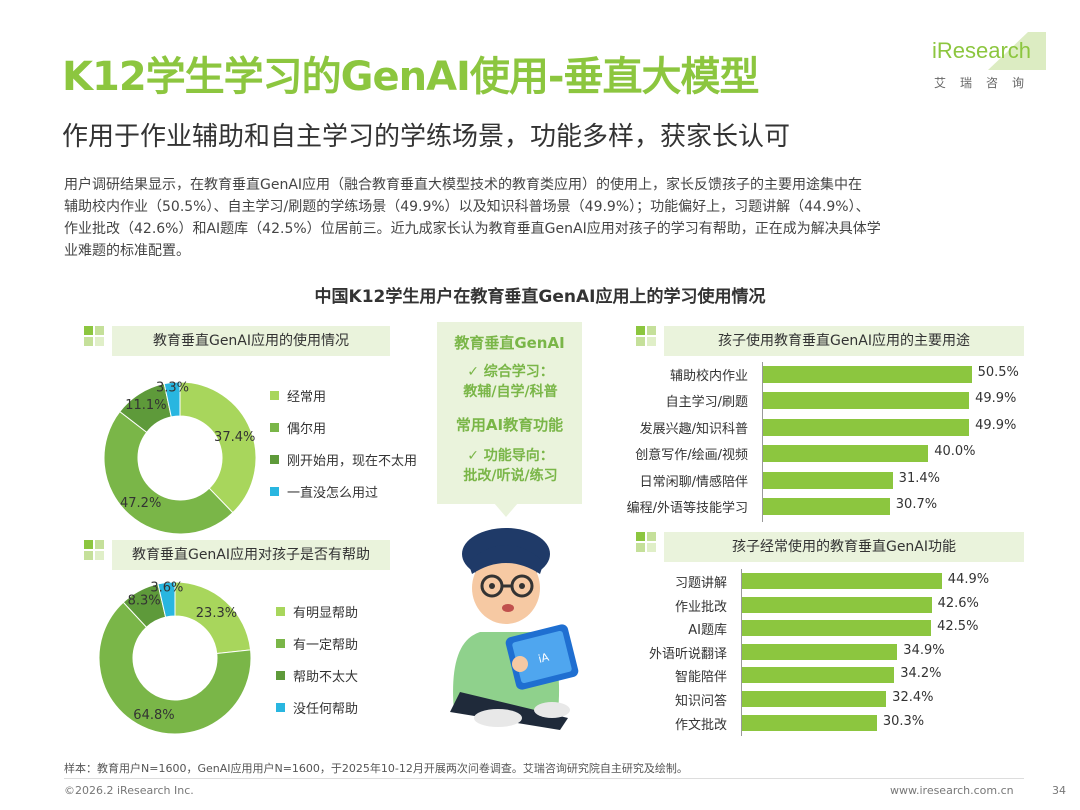 Image resolution: width=1080 pixels, height=810 pixels. What do you see at coordinates (544, 778) in the screenshot?
I see `footer-divider` at bounding box center [544, 778].